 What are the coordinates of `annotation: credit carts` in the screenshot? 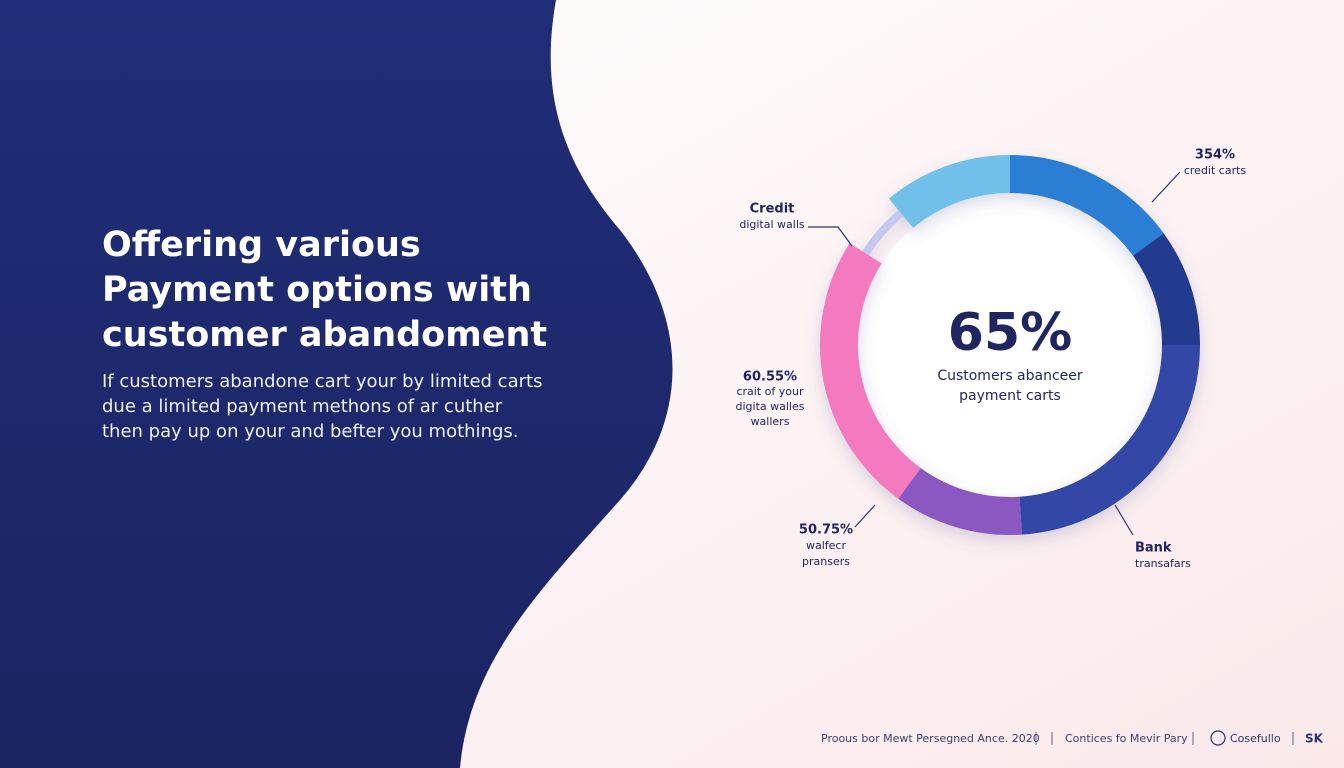 It's located at (1215, 170).